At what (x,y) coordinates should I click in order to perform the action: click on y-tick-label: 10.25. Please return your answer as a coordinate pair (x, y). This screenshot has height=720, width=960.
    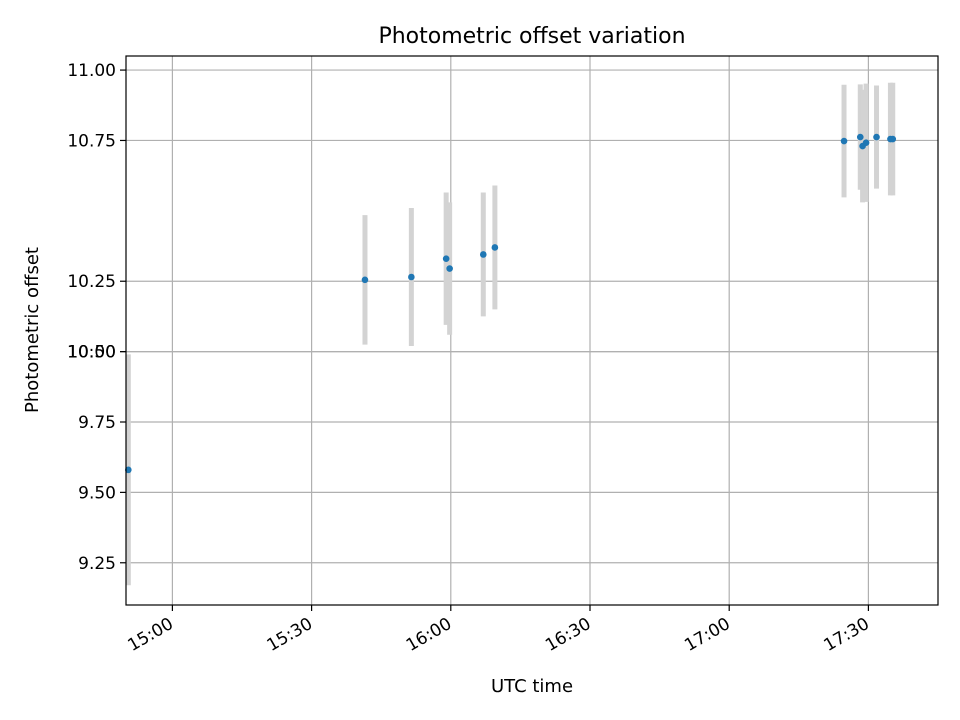
    Looking at the image, I should click on (91, 282).